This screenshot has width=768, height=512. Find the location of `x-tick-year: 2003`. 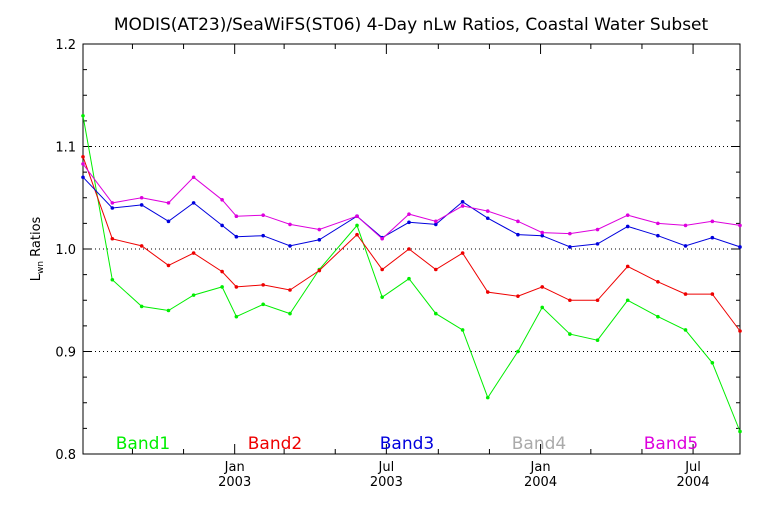

x-tick-year: 2003 is located at coordinates (234, 482).